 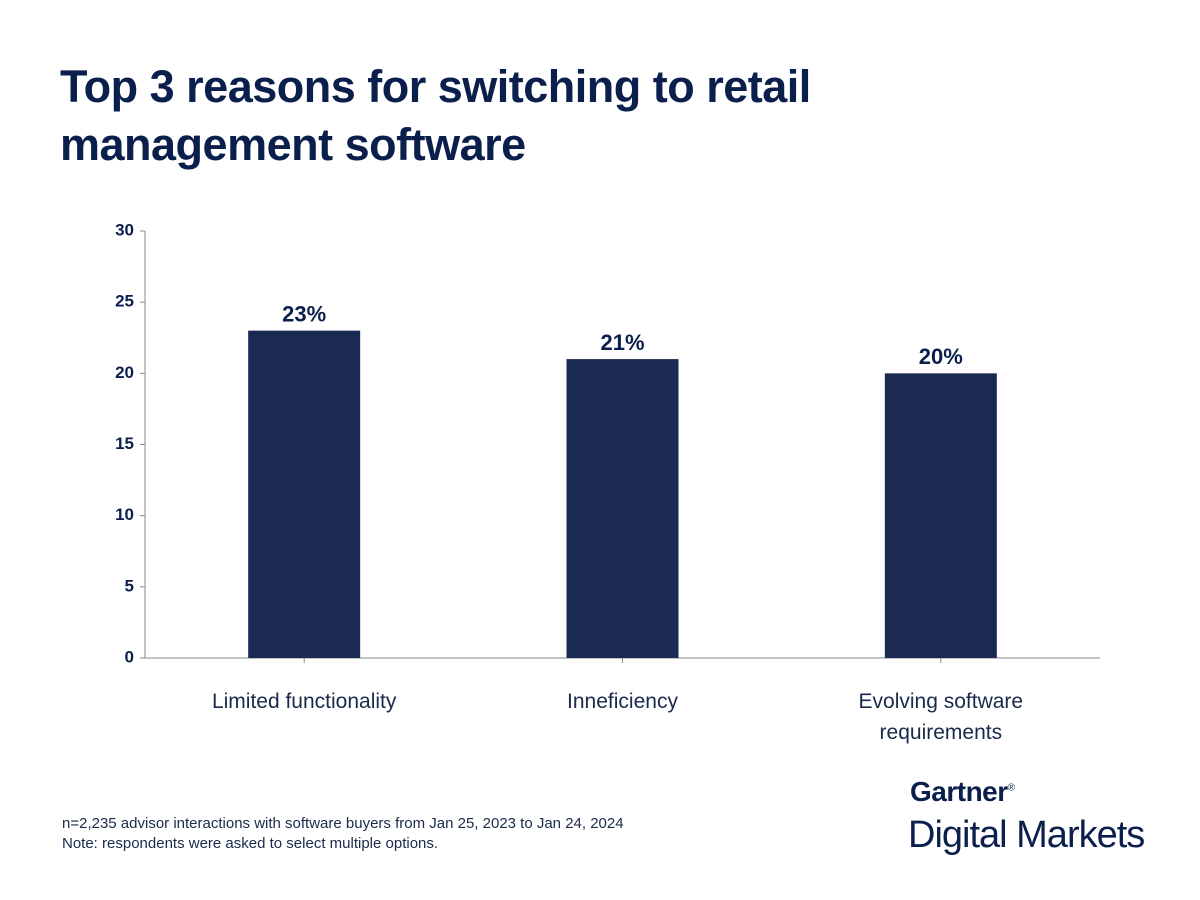 I want to click on y-tick-label: 30, so click(x=124, y=229).